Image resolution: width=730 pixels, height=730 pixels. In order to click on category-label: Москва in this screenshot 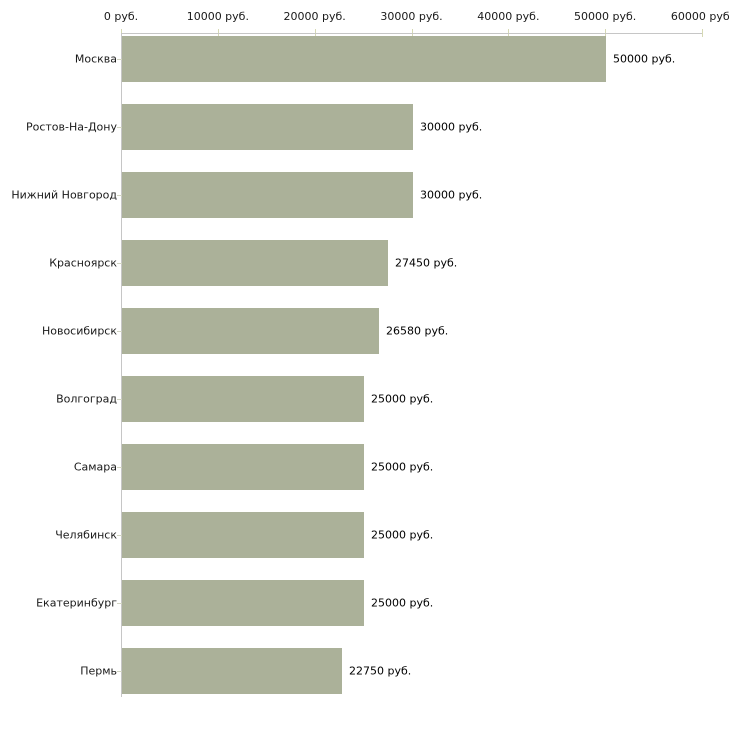, I will do `click(95, 59)`.